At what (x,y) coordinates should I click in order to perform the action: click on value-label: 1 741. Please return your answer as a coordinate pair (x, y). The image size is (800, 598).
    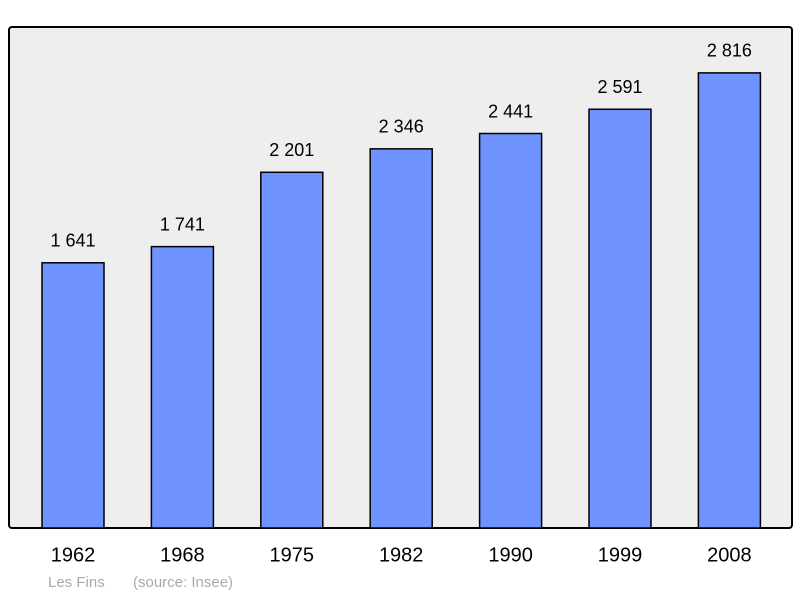
    Looking at the image, I should click on (182, 224).